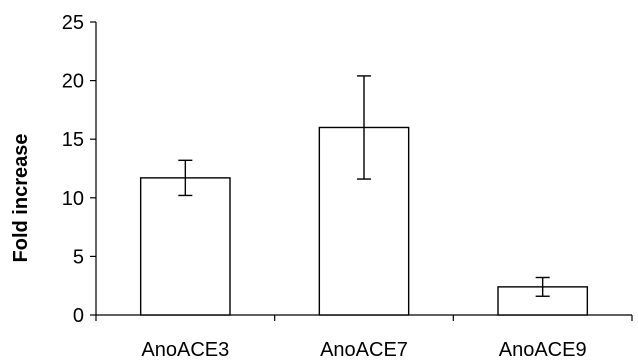 The width and height of the screenshot is (638, 360). I want to click on y-axis: 0 5 10 15 20 25, so click(79, 169).